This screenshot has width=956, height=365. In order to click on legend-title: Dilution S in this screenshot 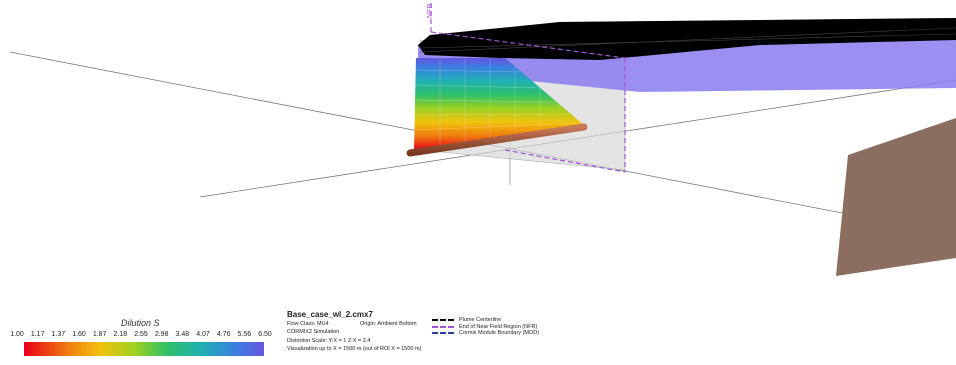, I will do `click(140, 323)`.